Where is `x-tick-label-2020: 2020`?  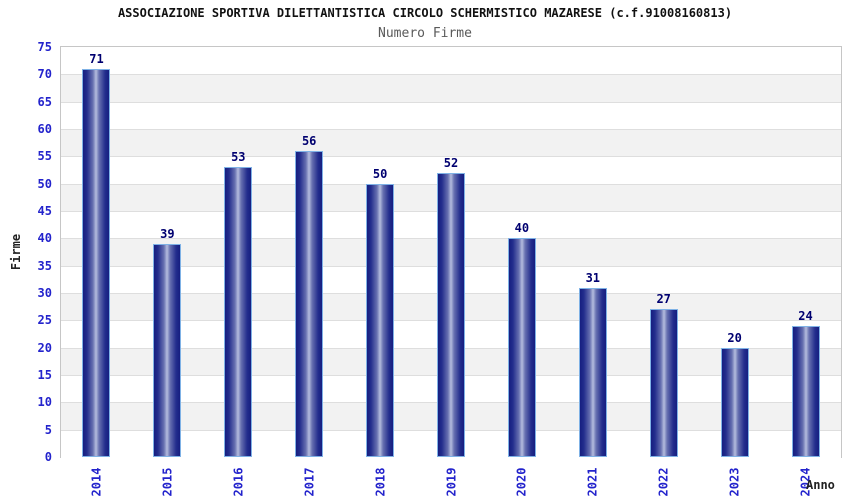 x-tick-label-2020: 2020 is located at coordinates (522, 480).